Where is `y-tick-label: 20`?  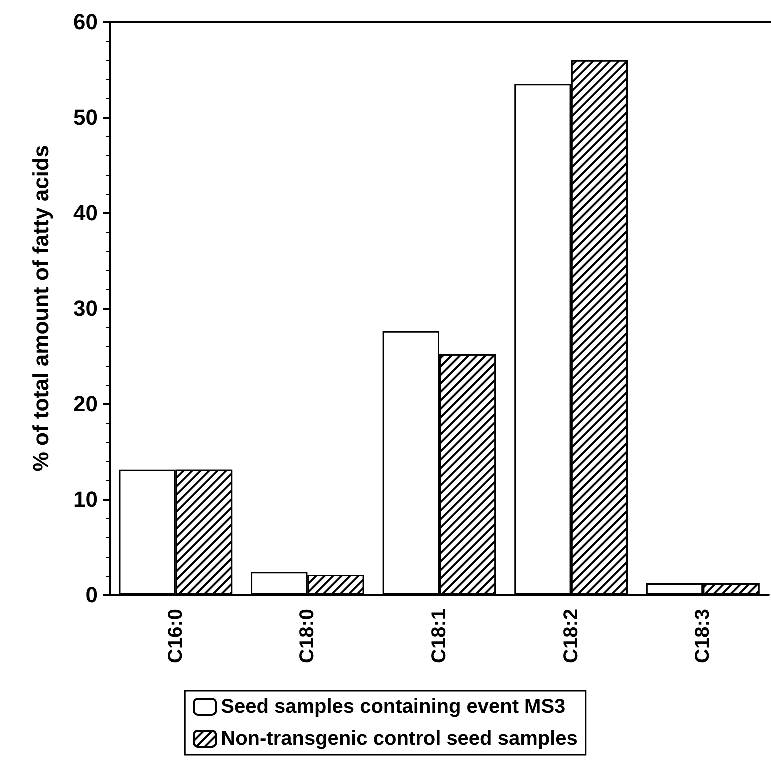
y-tick-label: 20 is located at coordinates (86, 404).